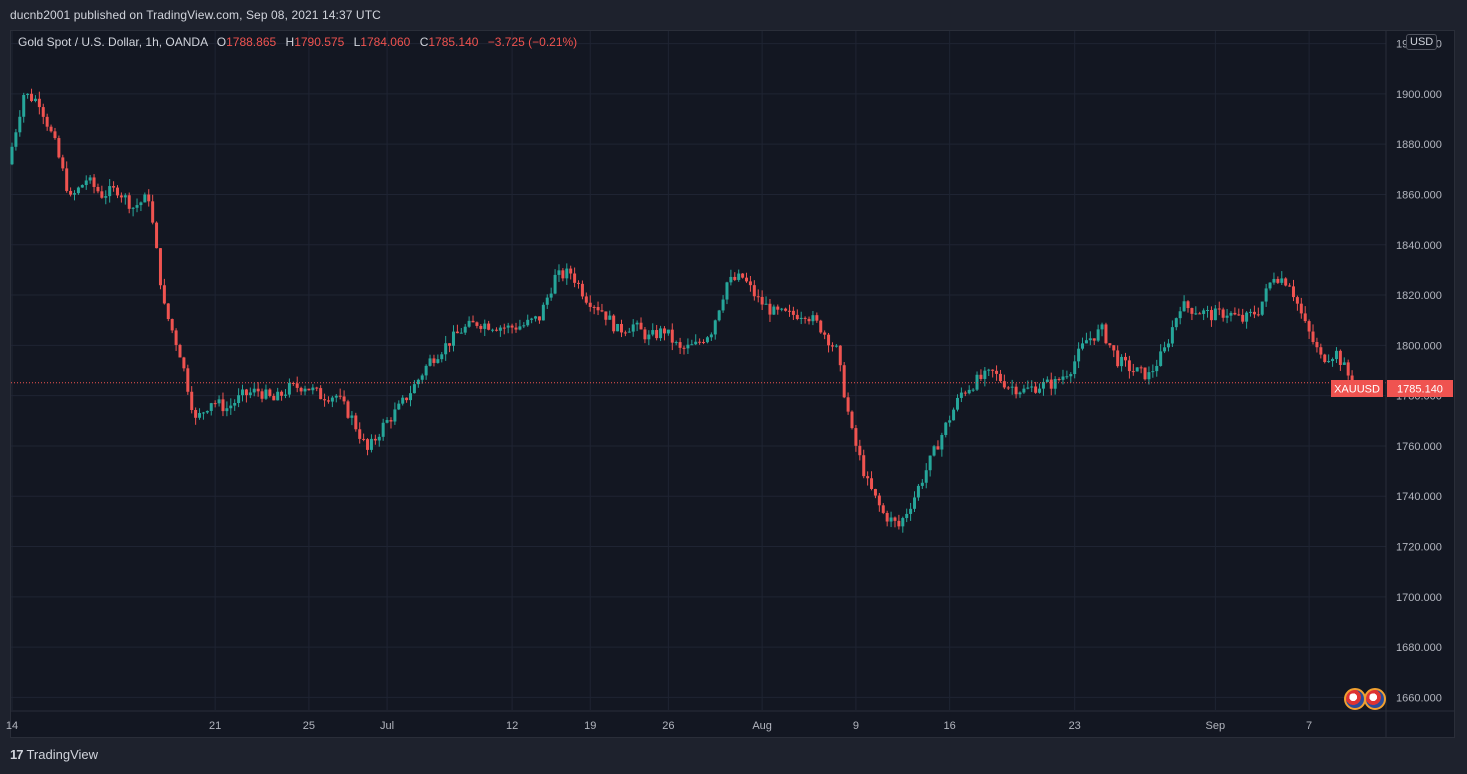 This screenshot has width=1467, height=774. What do you see at coordinates (1357, 388) in the screenshot?
I see `symbol-badge-bg` at bounding box center [1357, 388].